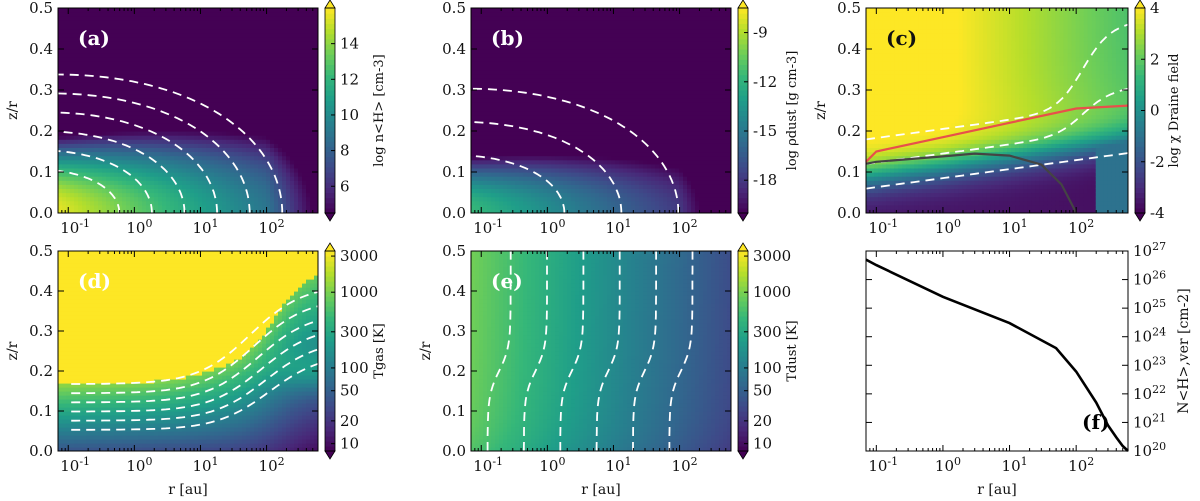 The width and height of the screenshot is (1200, 501). What do you see at coordinates (590, 351) in the screenshot?
I see `contours-e` at bounding box center [590, 351].